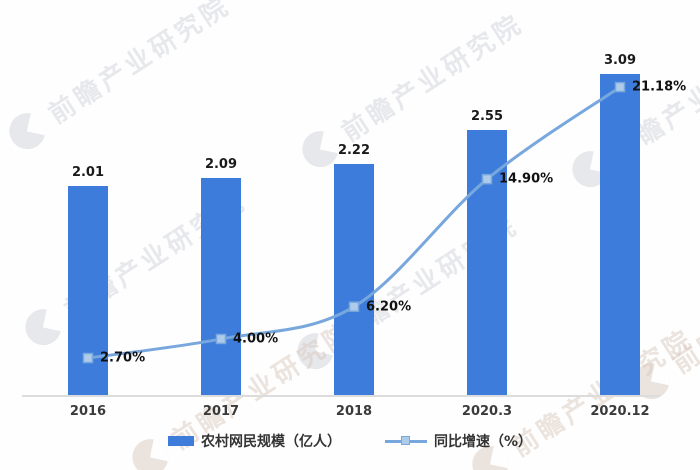 The height and width of the screenshot is (470, 700). Describe the element at coordinates (354, 411) in the screenshot. I see `category-label-2018: 2018` at that location.